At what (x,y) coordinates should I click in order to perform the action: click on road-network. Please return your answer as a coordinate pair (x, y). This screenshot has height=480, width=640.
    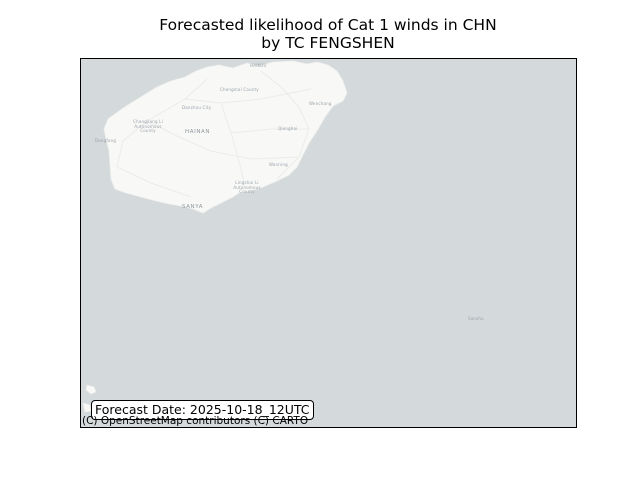
    Looking at the image, I should click on (214, 134).